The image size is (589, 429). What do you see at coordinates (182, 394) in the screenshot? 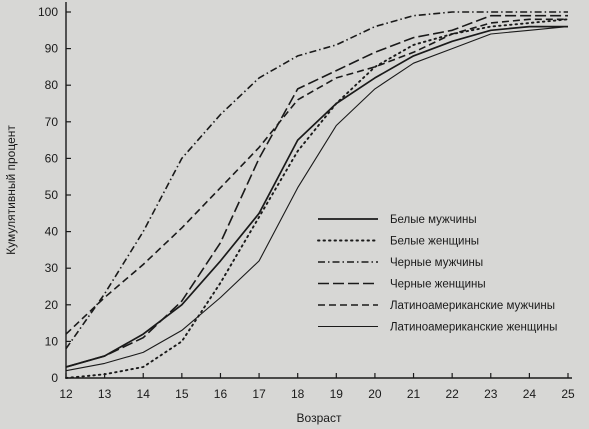
I see `x-tick-label: 15` at bounding box center [182, 394].